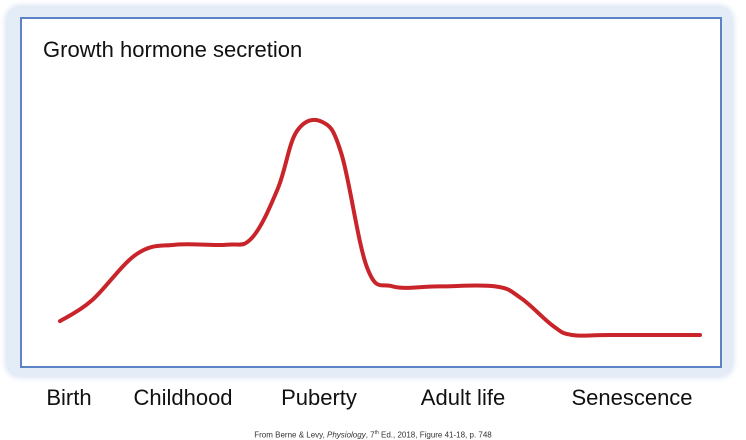 This screenshot has width=746, height=440. What do you see at coordinates (291, 435) in the screenshot?
I see `source-citation-prefix: From Berne & Levy,` at bounding box center [291, 435].